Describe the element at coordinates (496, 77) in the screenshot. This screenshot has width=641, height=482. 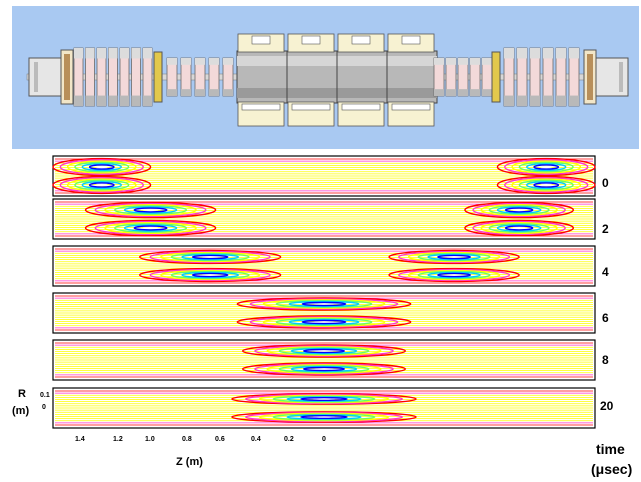
I see `right-gold-ring` at that location.